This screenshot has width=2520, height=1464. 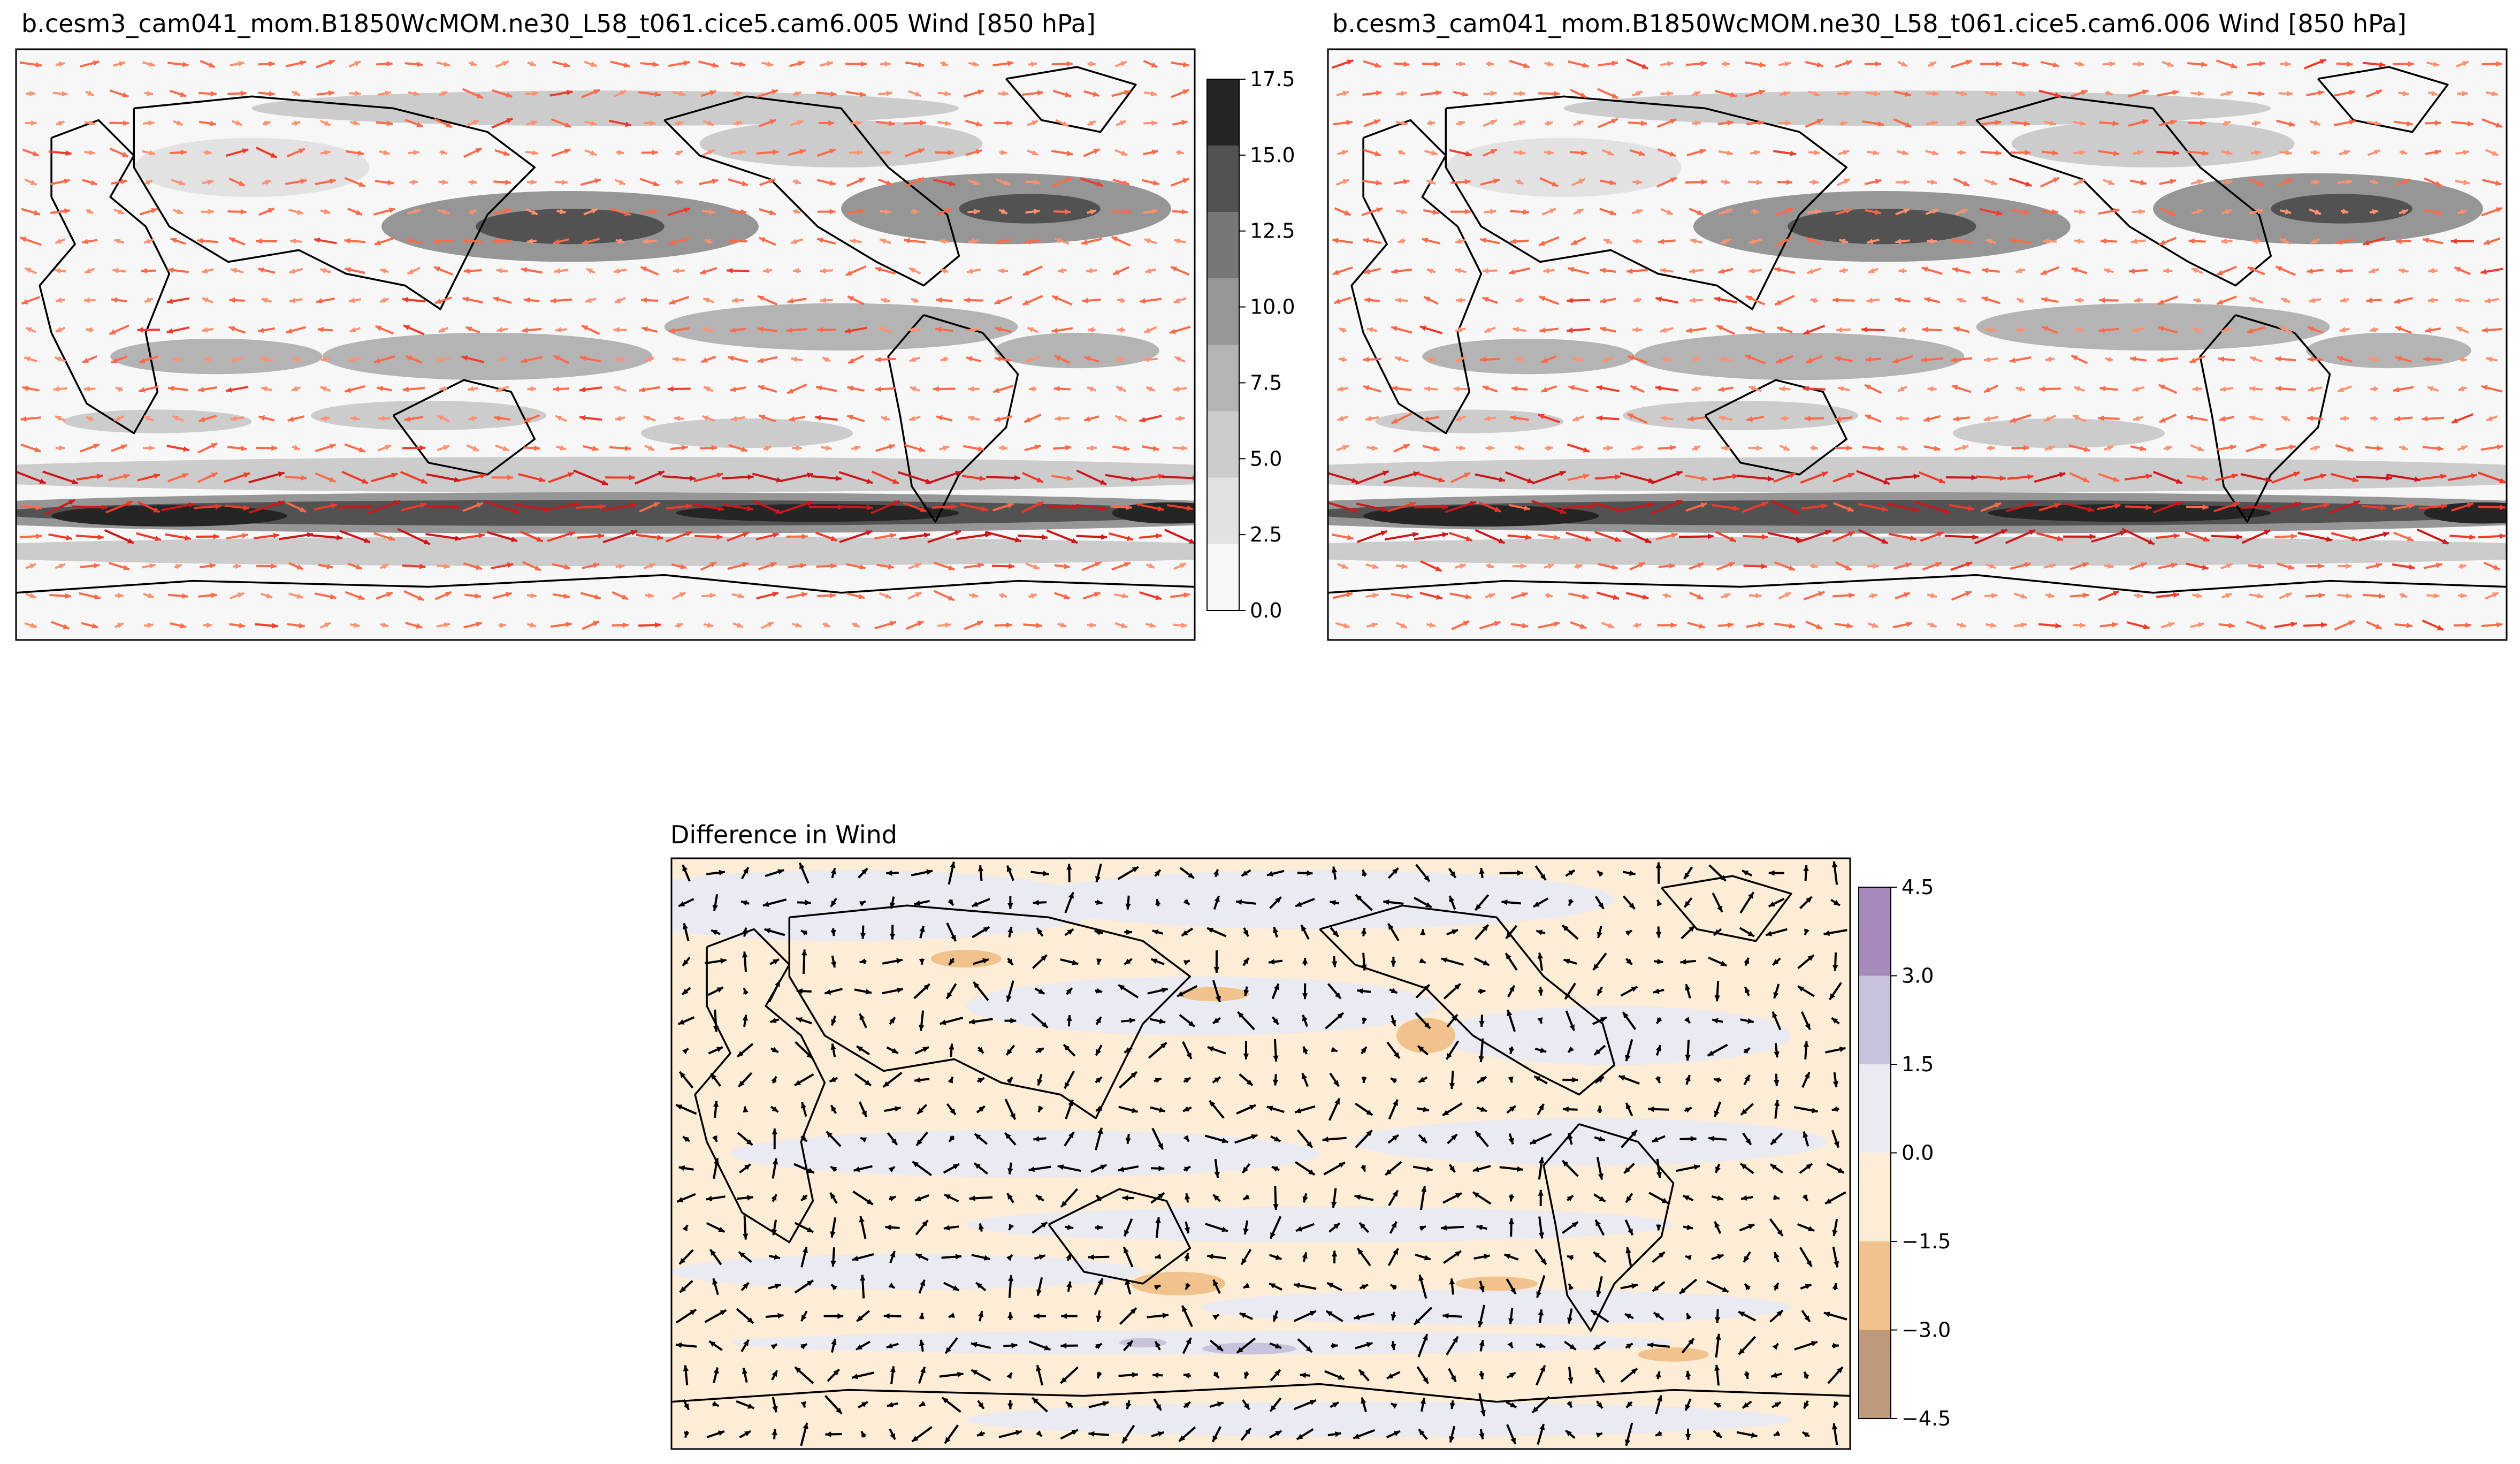 What do you see at coordinates (1120, 1236) in the screenshot?
I see `coastline` at bounding box center [1120, 1236].